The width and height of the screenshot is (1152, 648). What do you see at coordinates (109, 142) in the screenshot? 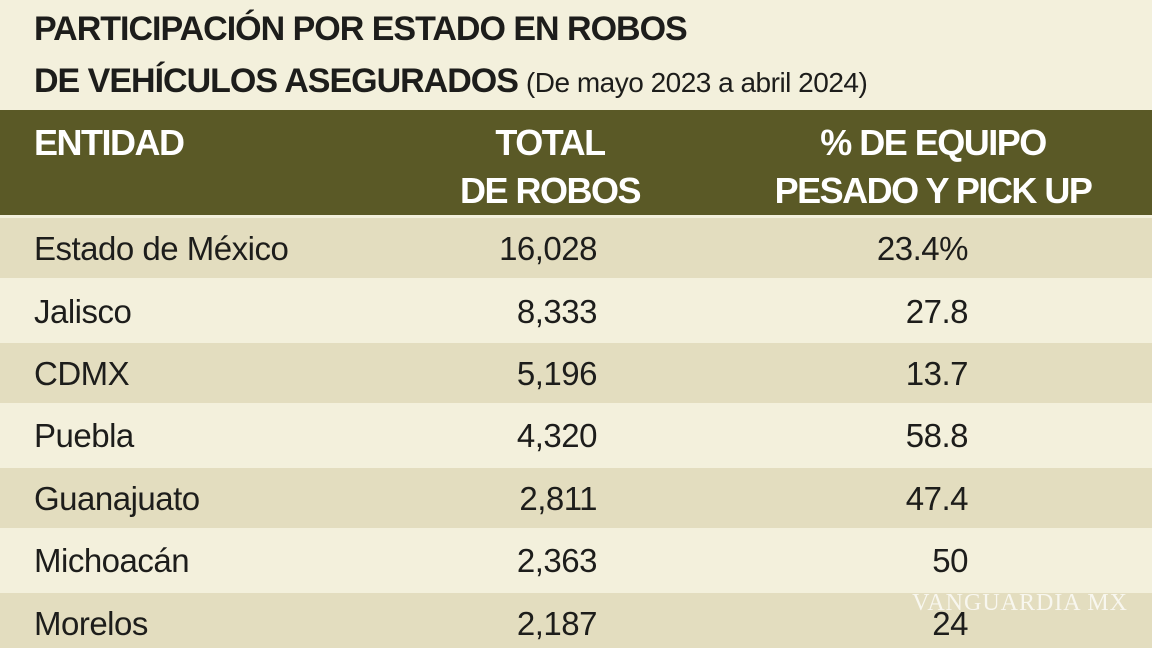
I see `header-cell: ENTIDAD` at bounding box center [109, 142].